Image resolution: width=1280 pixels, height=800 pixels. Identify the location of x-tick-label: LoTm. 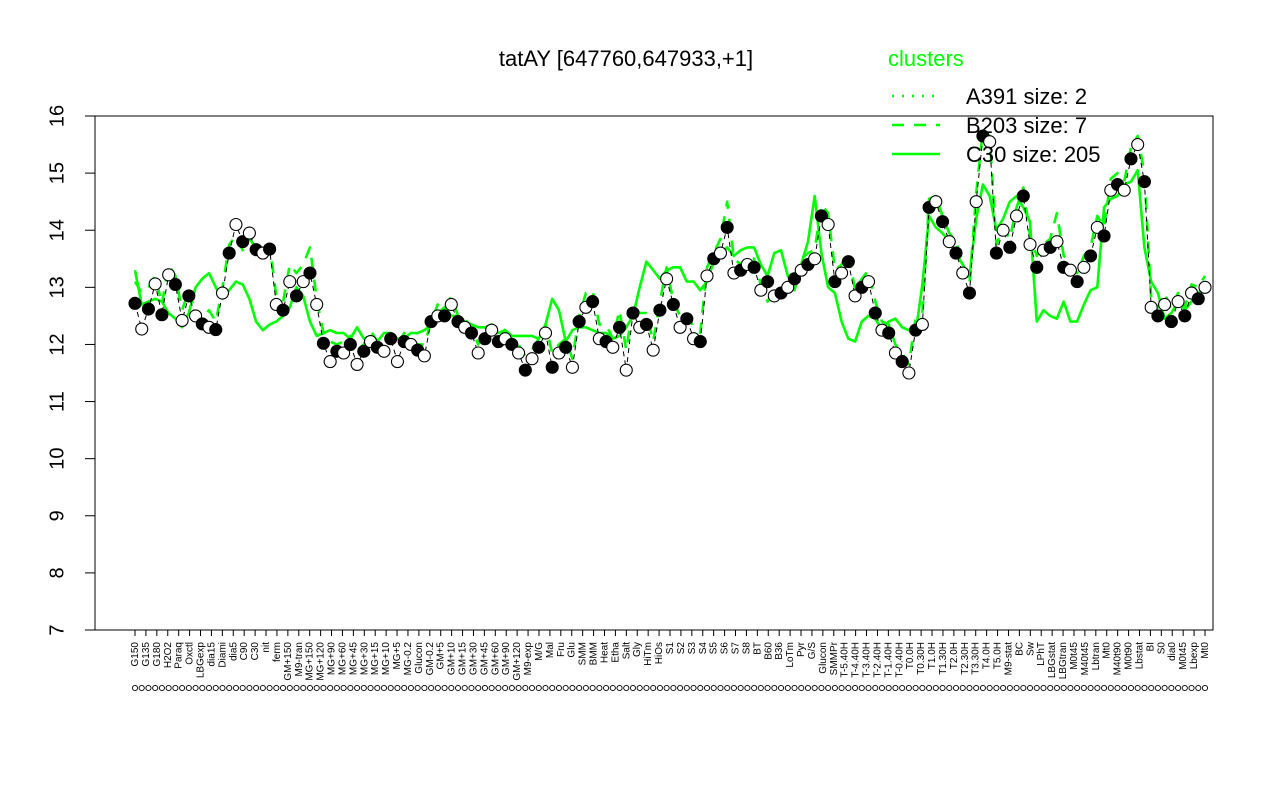
(790, 655).